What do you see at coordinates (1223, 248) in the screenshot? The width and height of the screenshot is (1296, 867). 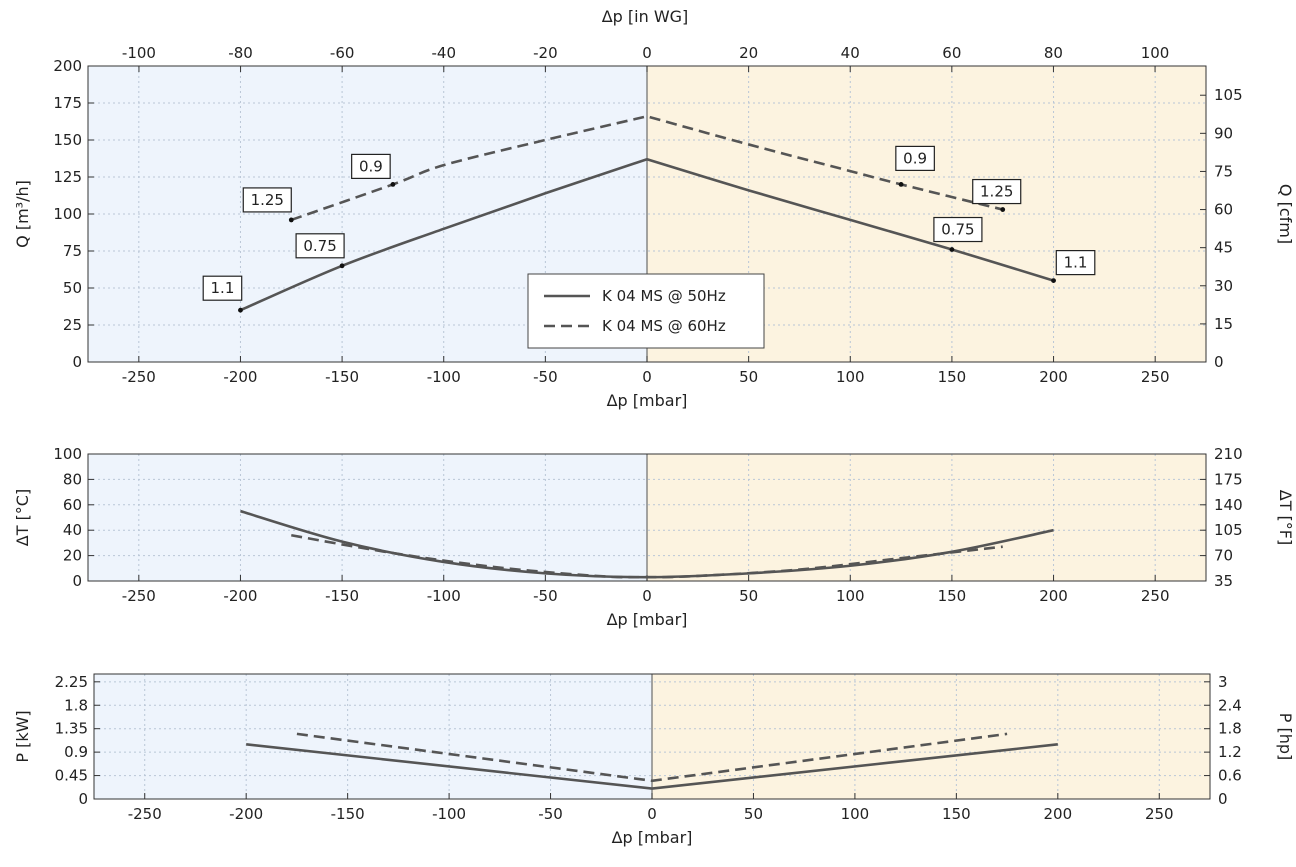 I see `y-right-tick-label: 45` at bounding box center [1223, 248].